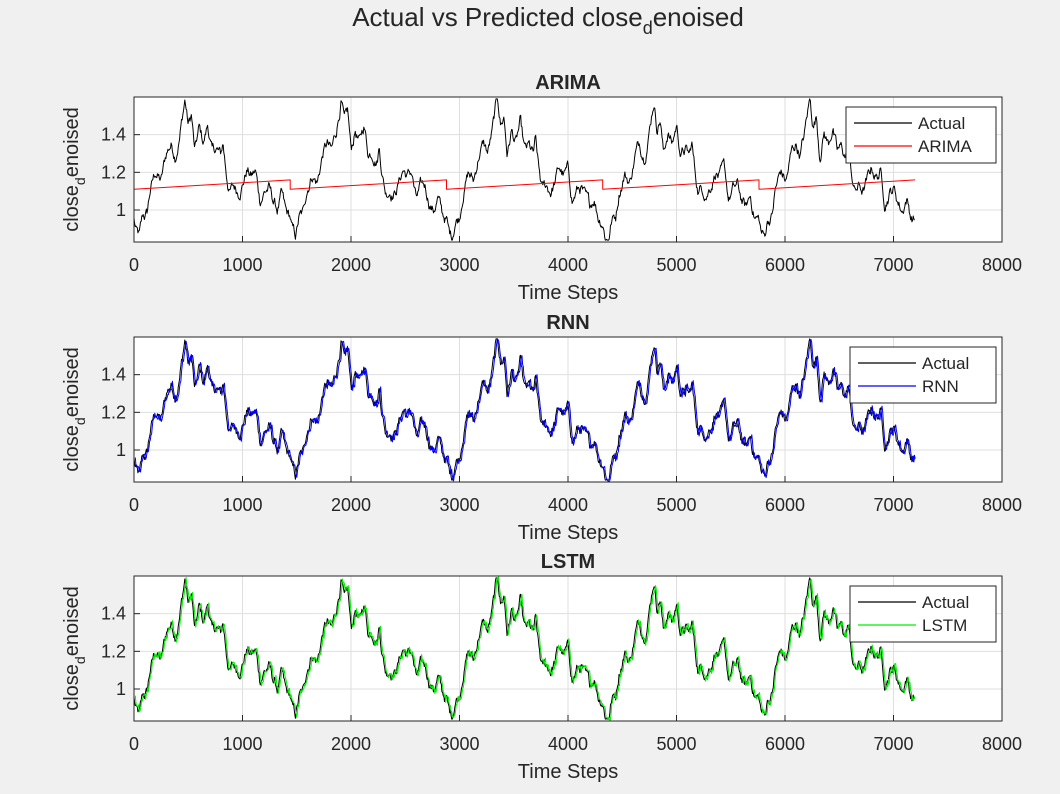 The image size is (1060, 794). What do you see at coordinates (944, 625) in the screenshot?
I see `legend-label-lstm: LSTM` at bounding box center [944, 625].